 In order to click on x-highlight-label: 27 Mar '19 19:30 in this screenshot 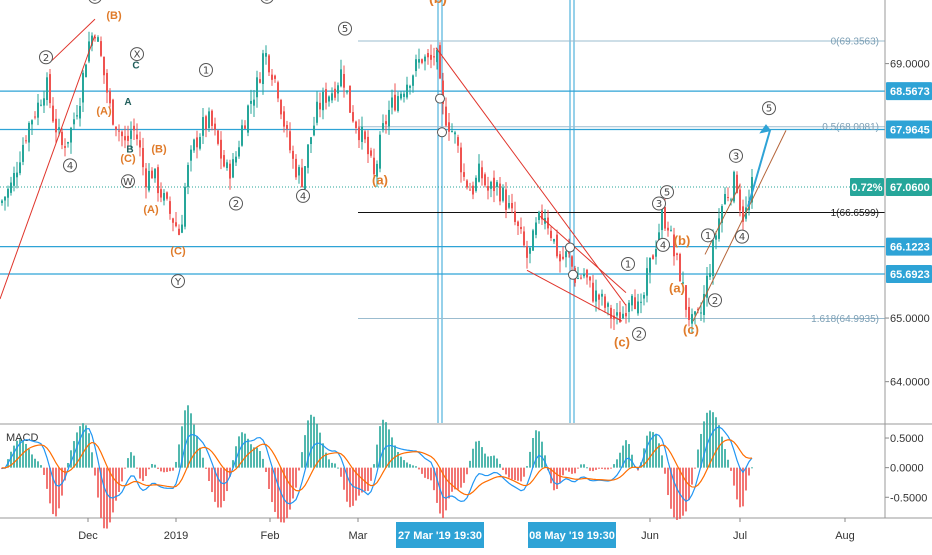, I will do `click(440, 536)`.